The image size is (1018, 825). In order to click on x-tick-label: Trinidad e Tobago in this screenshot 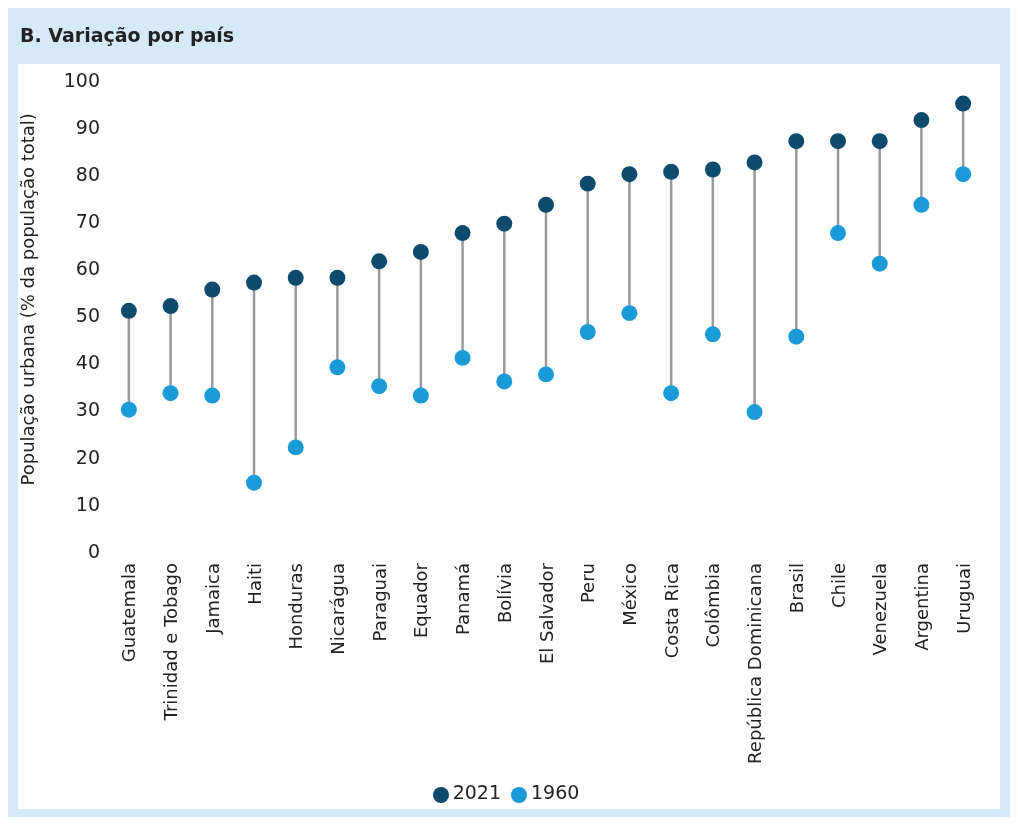, I will do `click(171, 642)`.